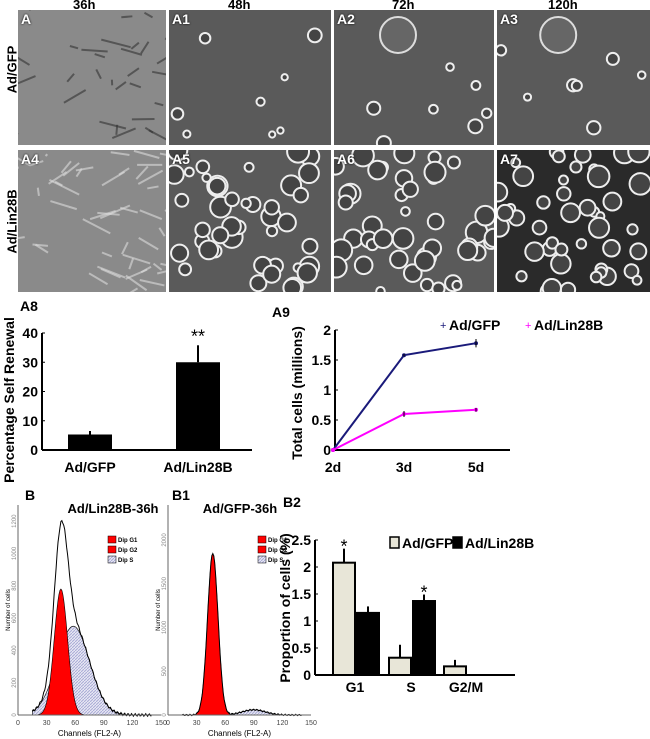 The height and width of the screenshot is (739, 650). I want to click on micrograph-a6: A6, so click(414, 221).